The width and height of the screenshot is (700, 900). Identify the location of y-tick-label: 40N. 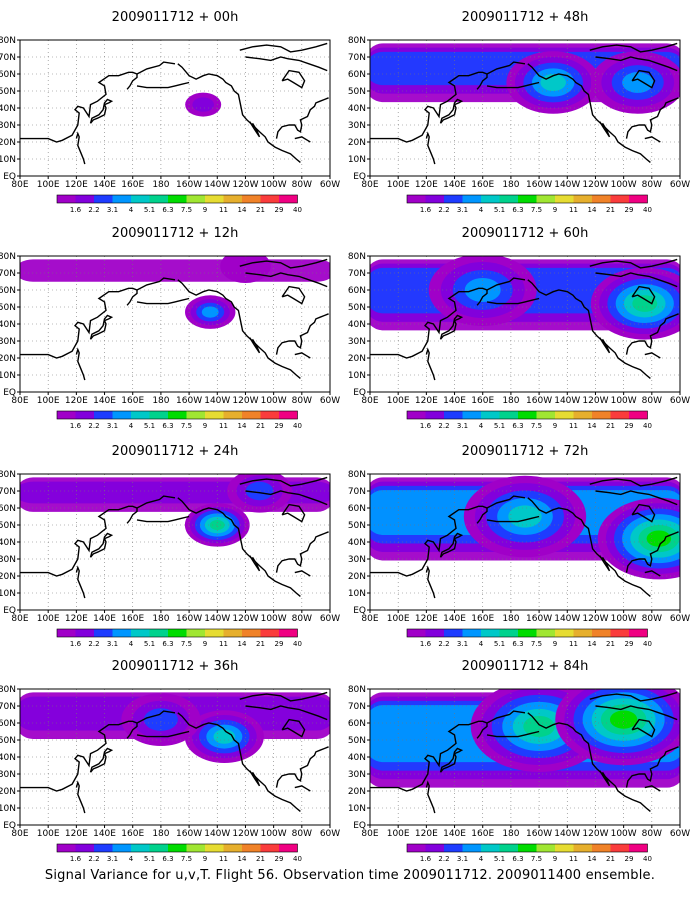
(357, 109).